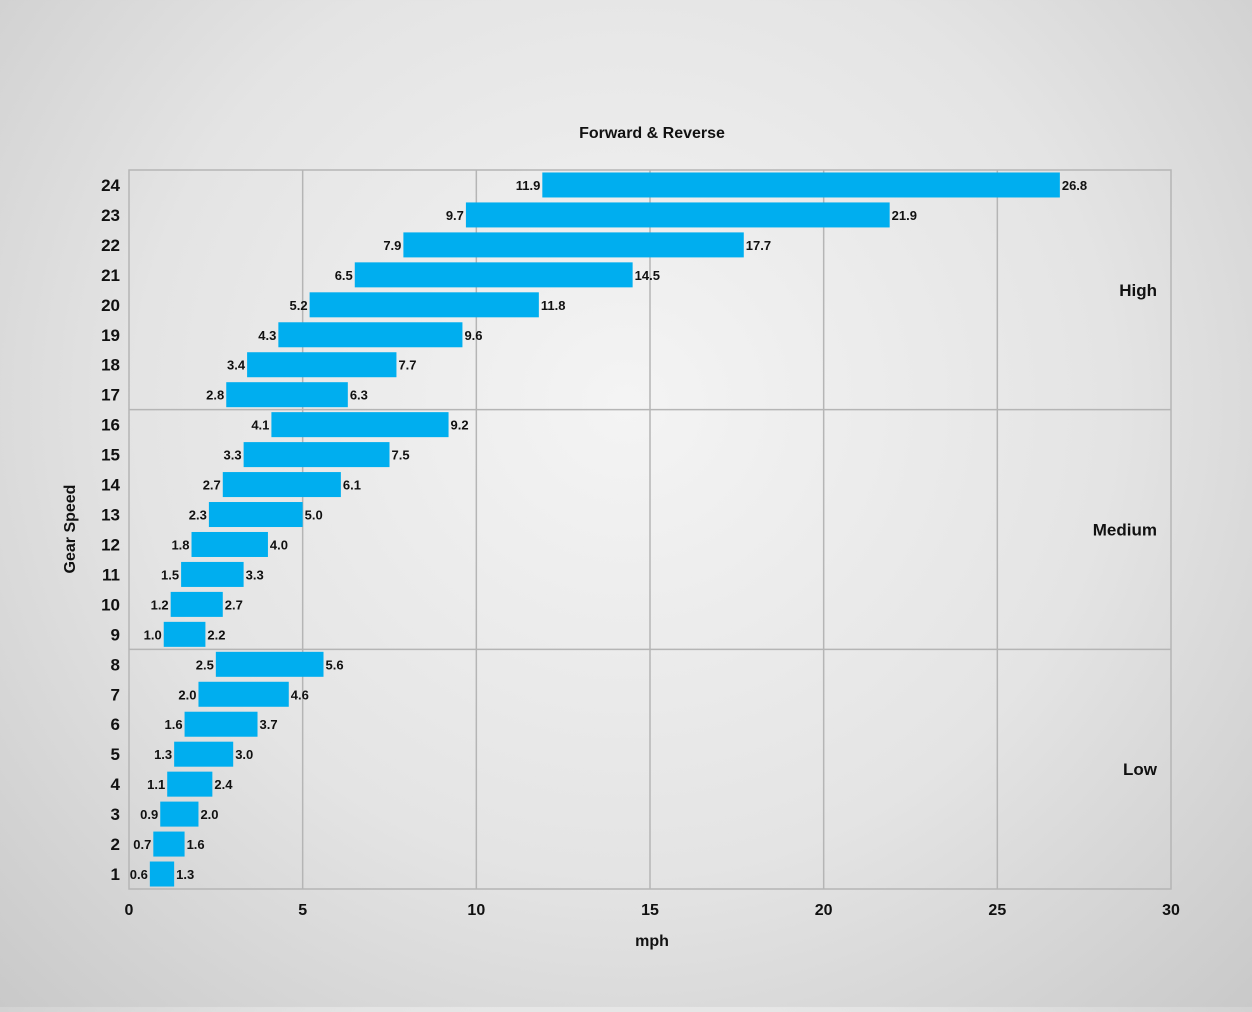 This screenshot has width=1252, height=1012. What do you see at coordinates (149, 814) in the screenshot?
I see `bar-start-label: 0.9` at bounding box center [149, 814].